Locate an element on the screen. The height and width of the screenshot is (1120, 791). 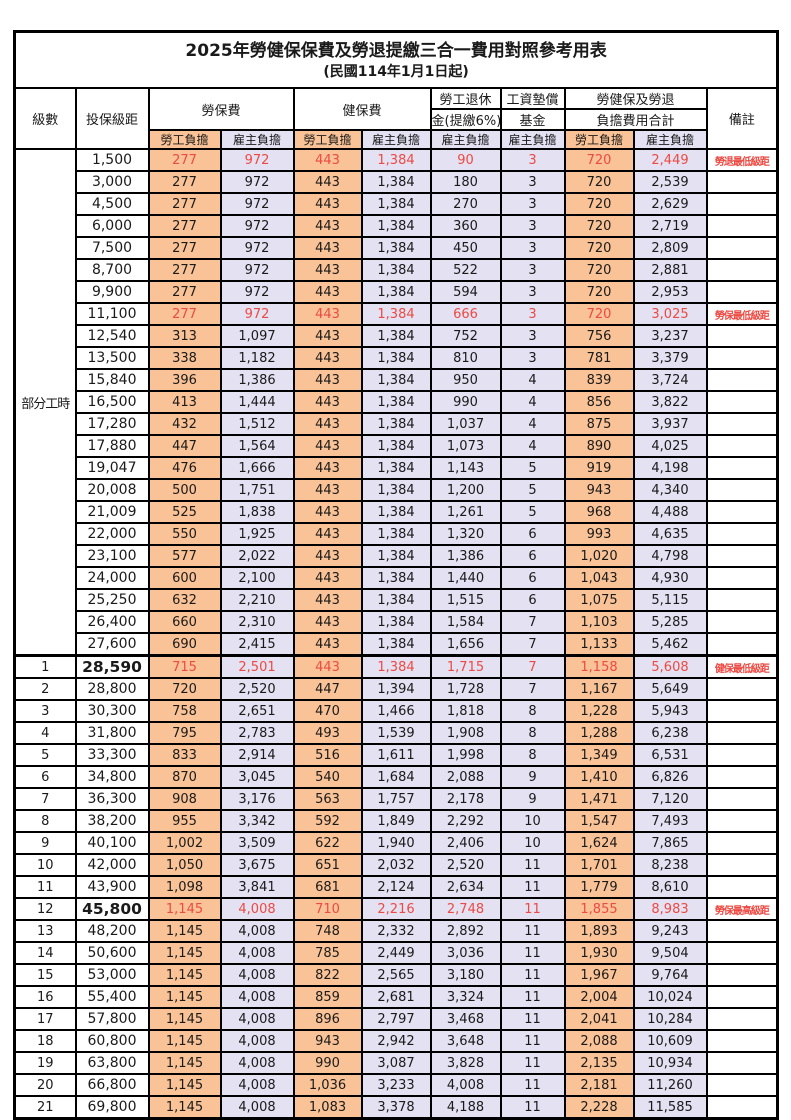
table-row: 6,000 277 972 443 1,384 360 3 720 2,719 is located at coordinates (397, 226).